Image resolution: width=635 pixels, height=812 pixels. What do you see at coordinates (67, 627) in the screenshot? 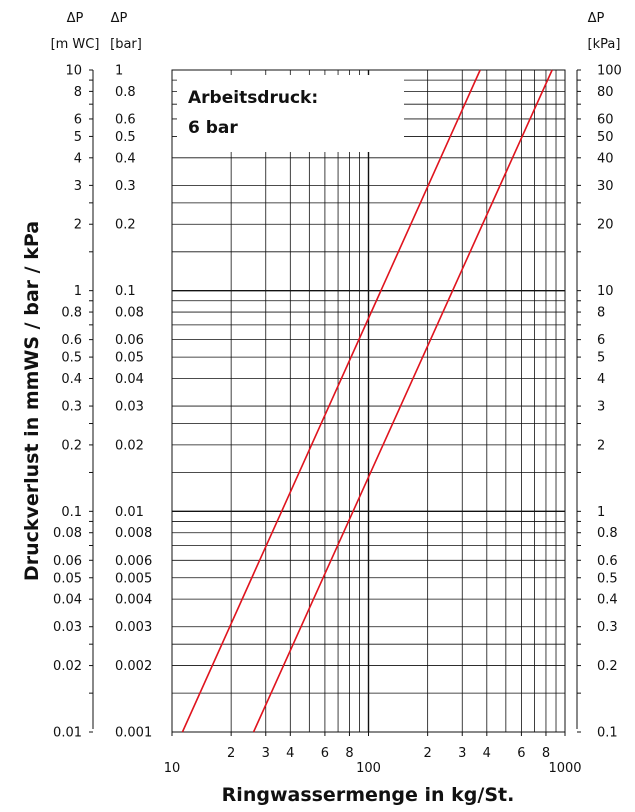
I see `mwc-tick-label: 0.03` at bounding box center [67, 627].